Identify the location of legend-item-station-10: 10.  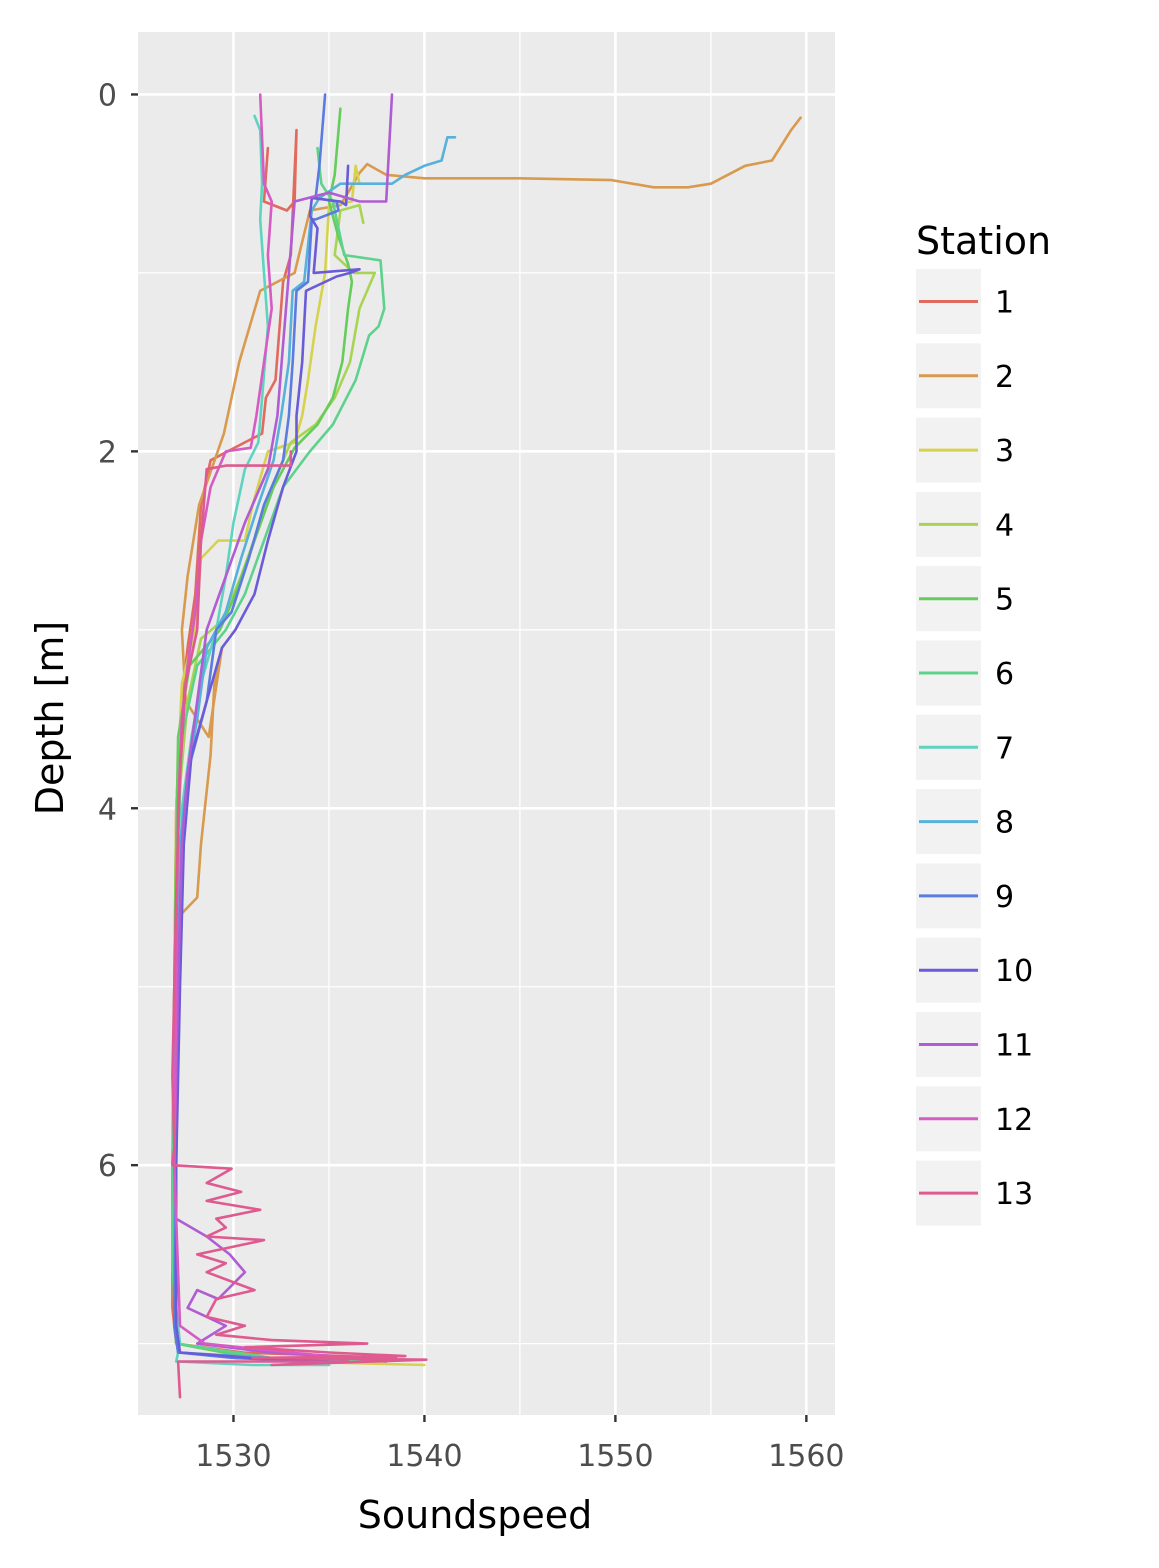
(974, 970).